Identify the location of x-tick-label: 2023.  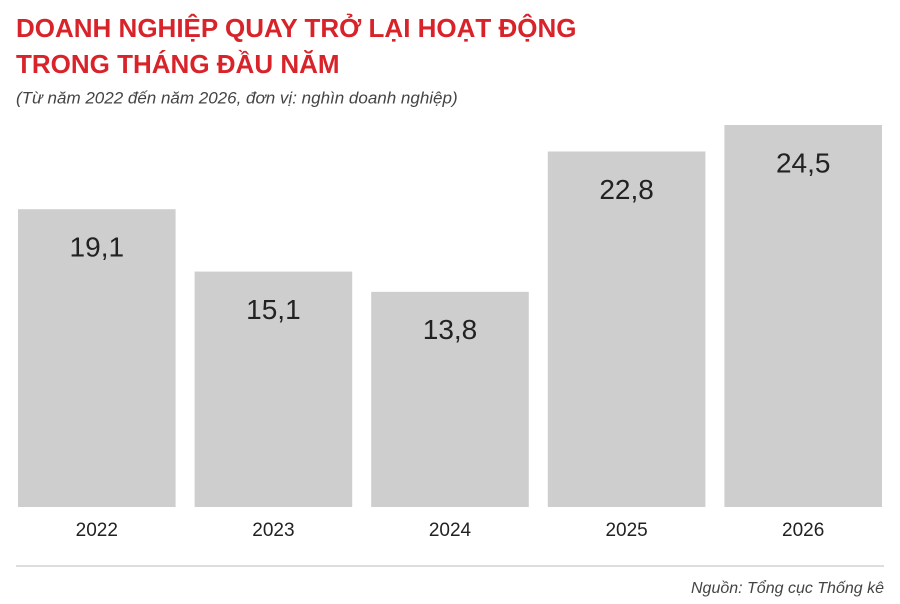
(273, 530).